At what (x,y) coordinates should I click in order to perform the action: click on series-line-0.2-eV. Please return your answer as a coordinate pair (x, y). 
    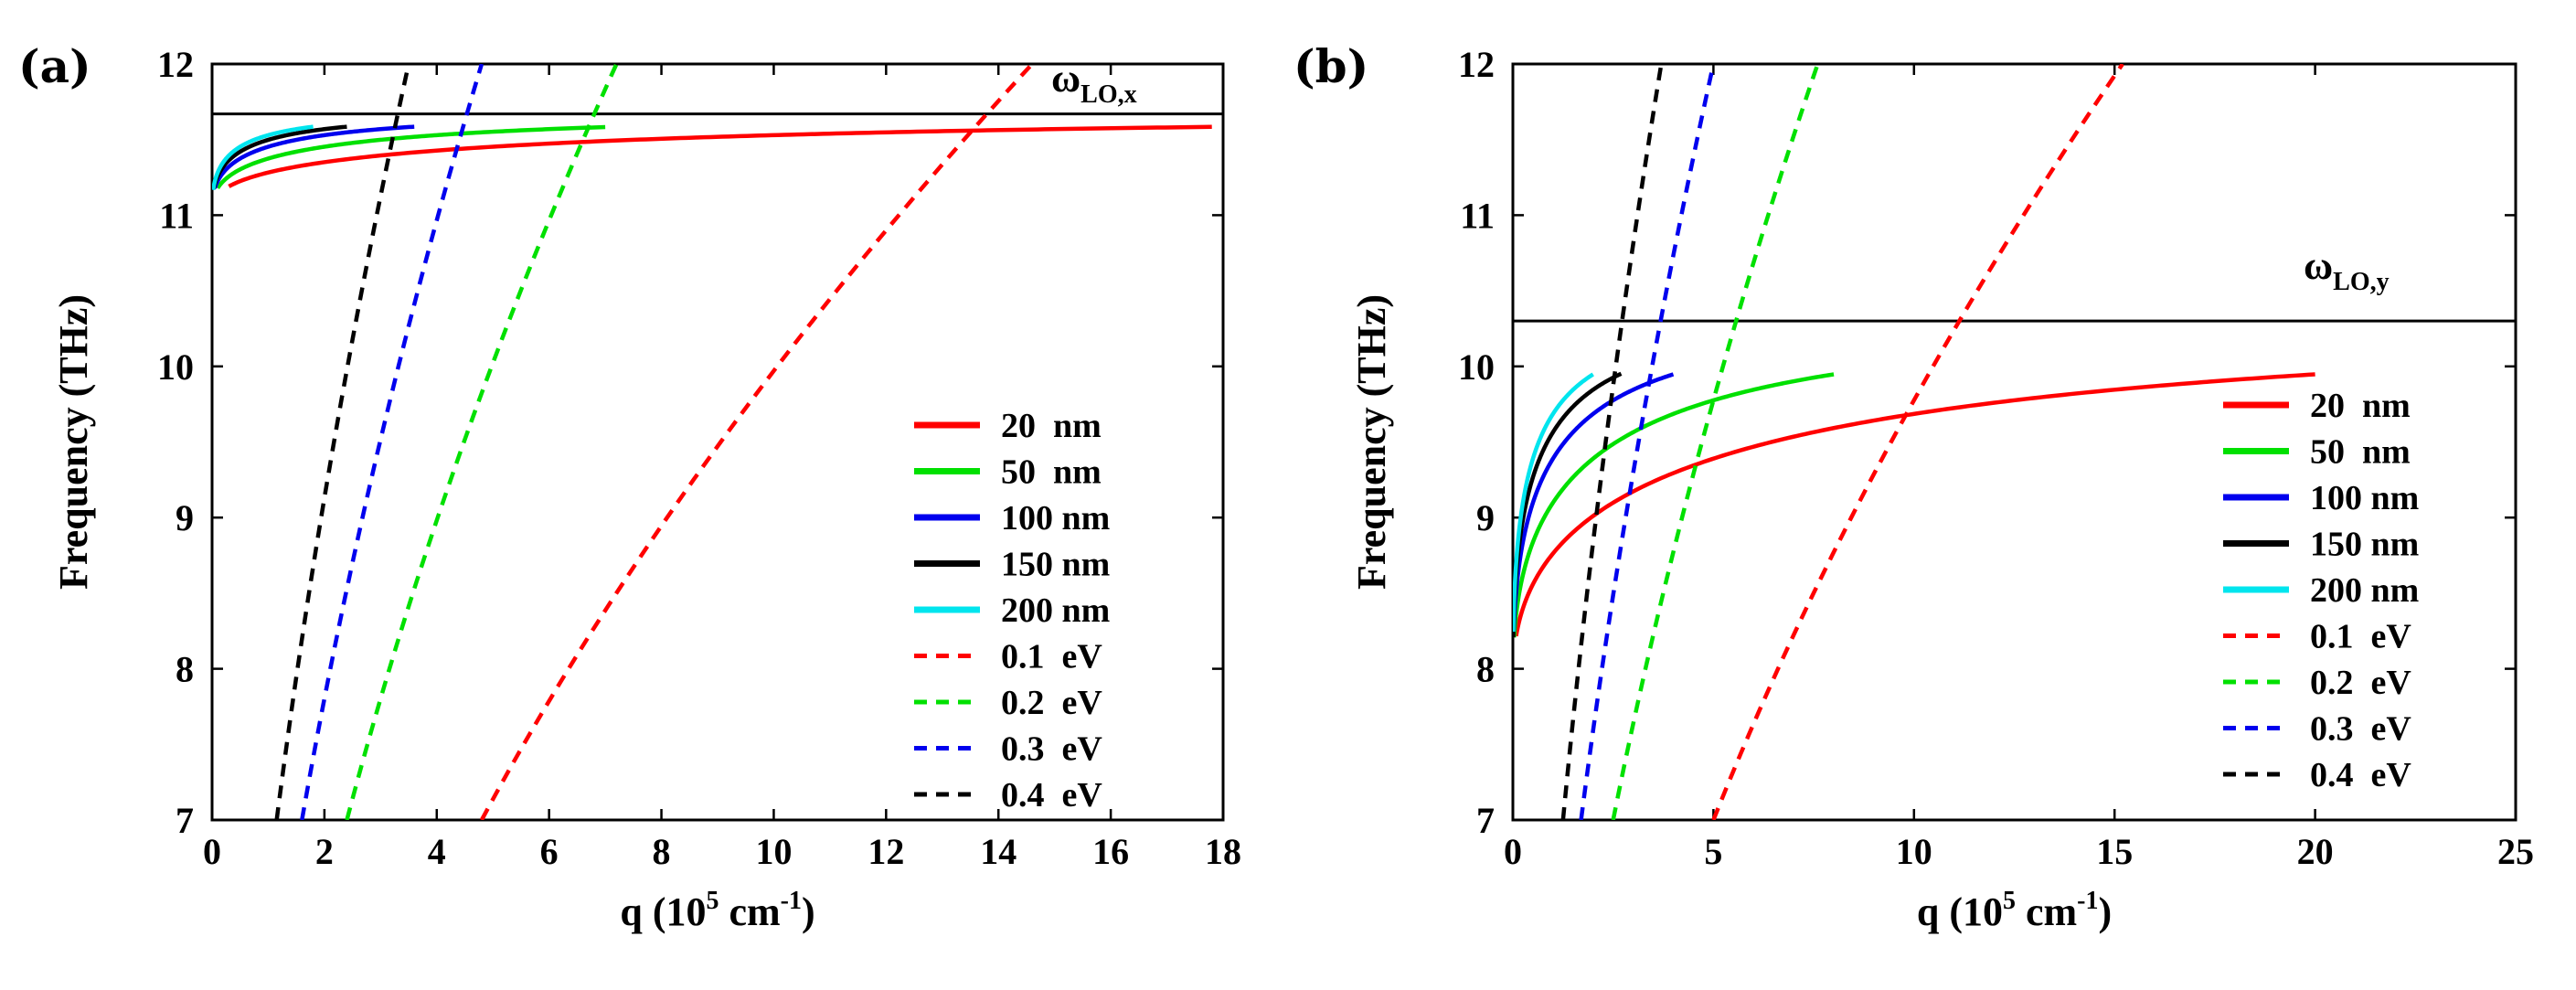
    Looking at the image, I should click on (482, 442).